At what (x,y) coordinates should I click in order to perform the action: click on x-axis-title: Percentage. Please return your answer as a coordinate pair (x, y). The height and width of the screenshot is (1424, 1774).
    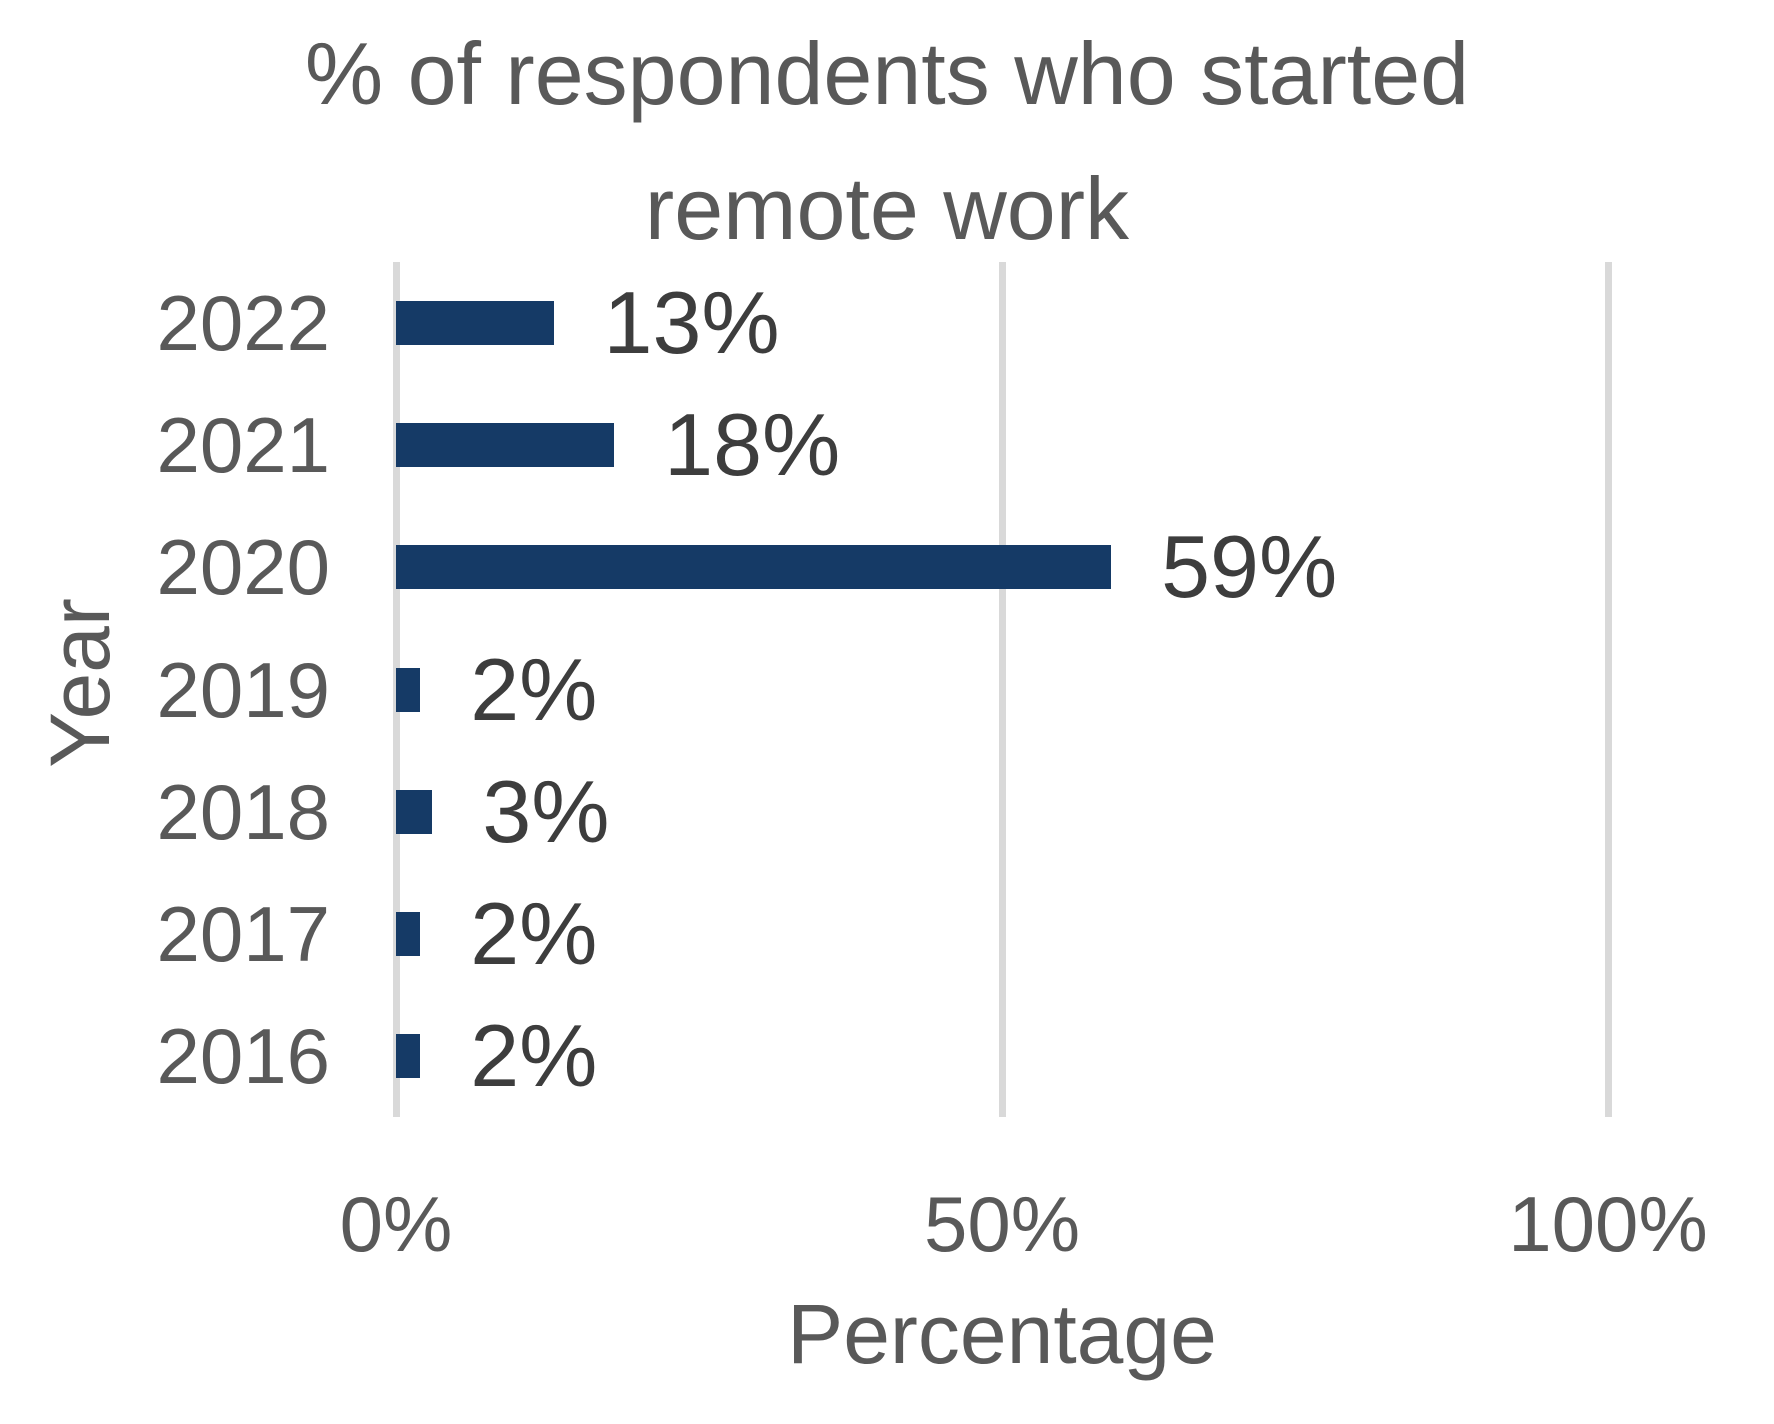
    Looking at the image, I should click on (1002, 1334).